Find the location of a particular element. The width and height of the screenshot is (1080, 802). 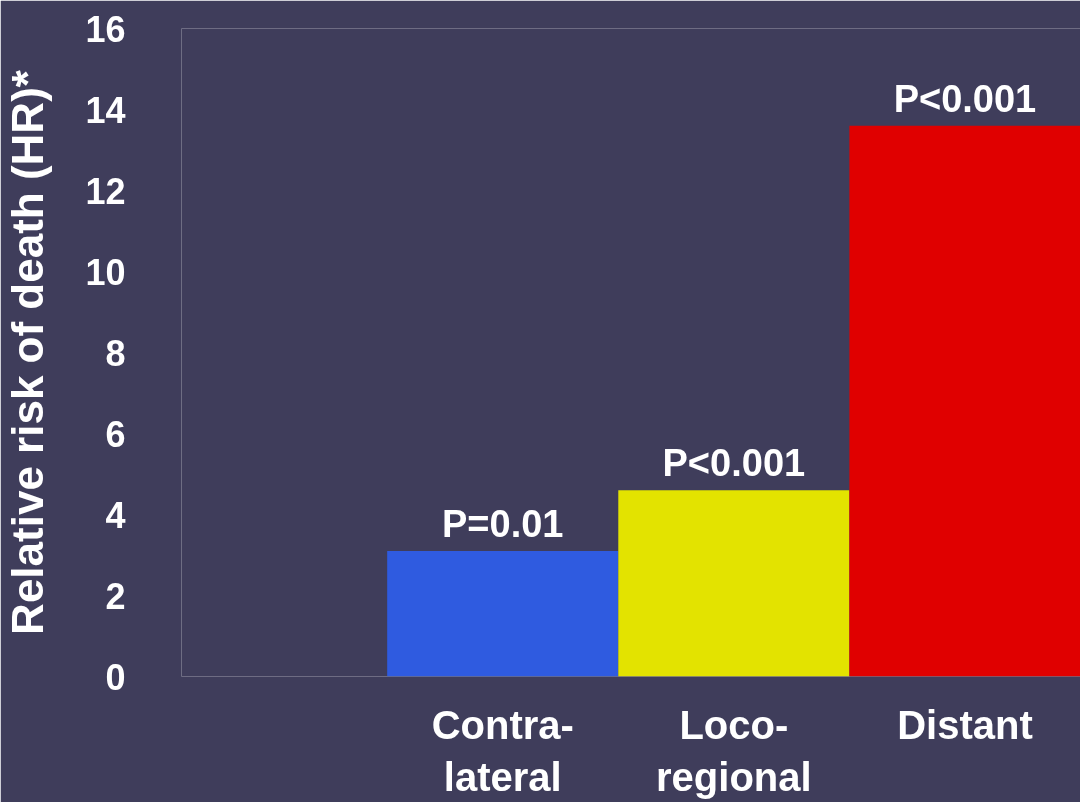

y-tick-label: 6 is located at coordinates (115, 434).